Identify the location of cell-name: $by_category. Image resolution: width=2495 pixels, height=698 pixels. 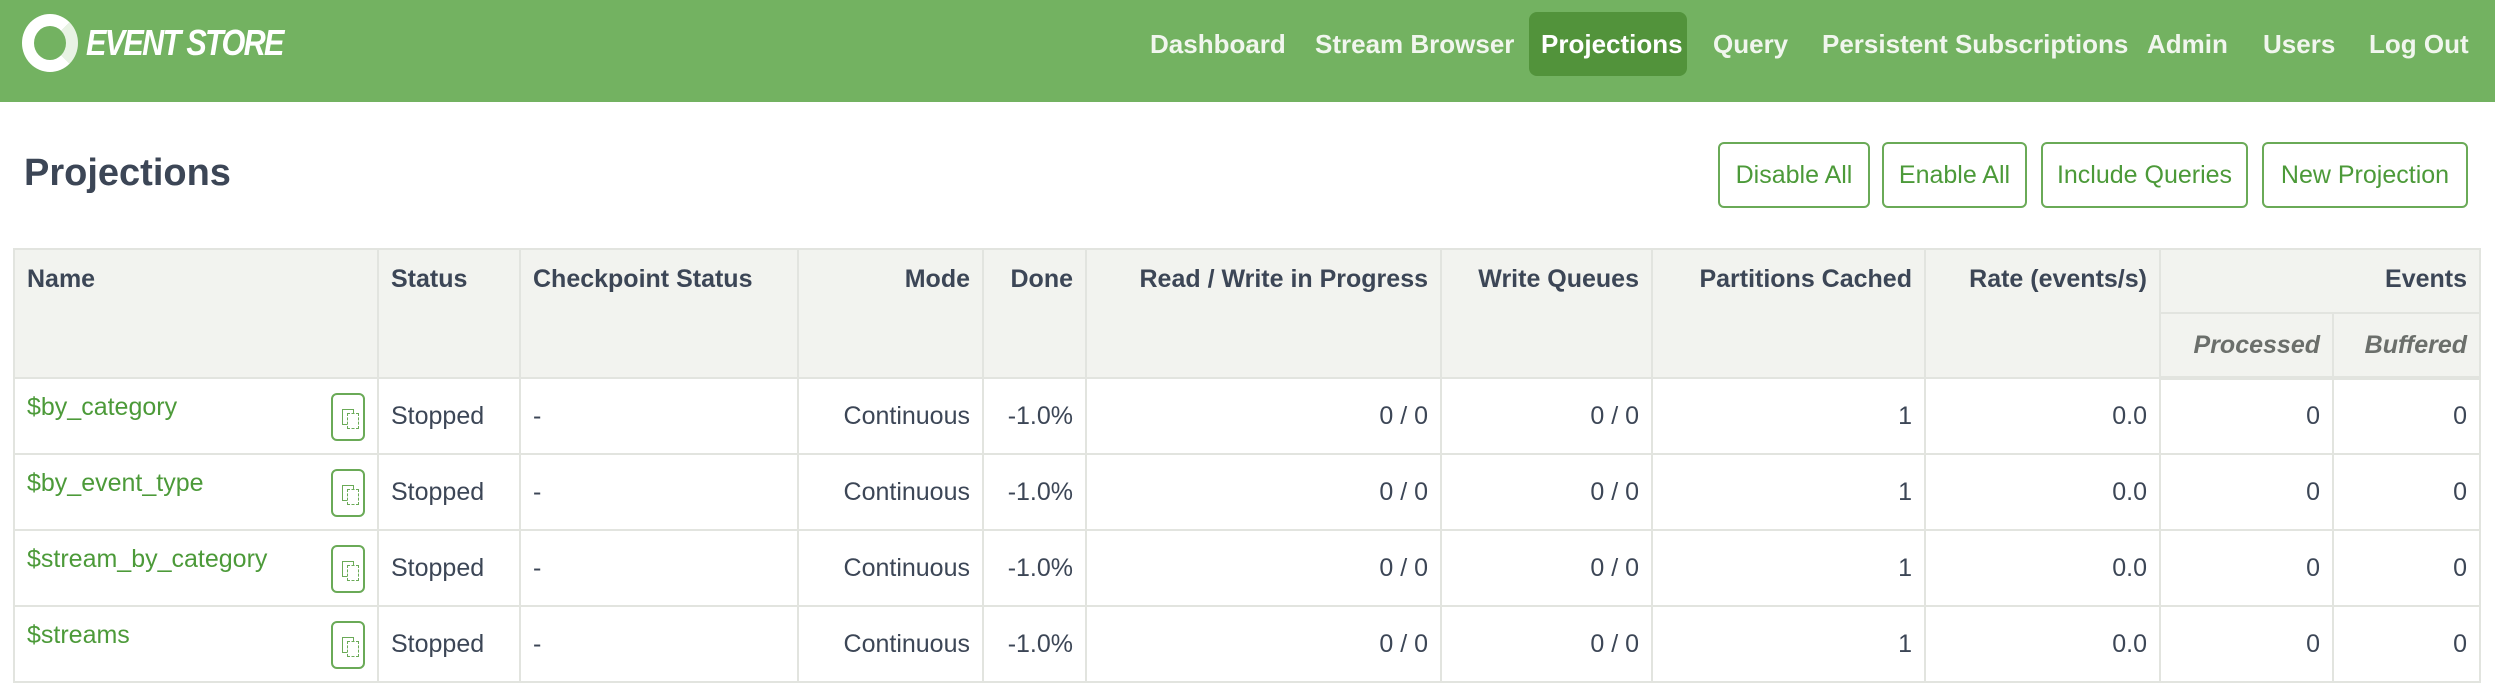
(196, 416).